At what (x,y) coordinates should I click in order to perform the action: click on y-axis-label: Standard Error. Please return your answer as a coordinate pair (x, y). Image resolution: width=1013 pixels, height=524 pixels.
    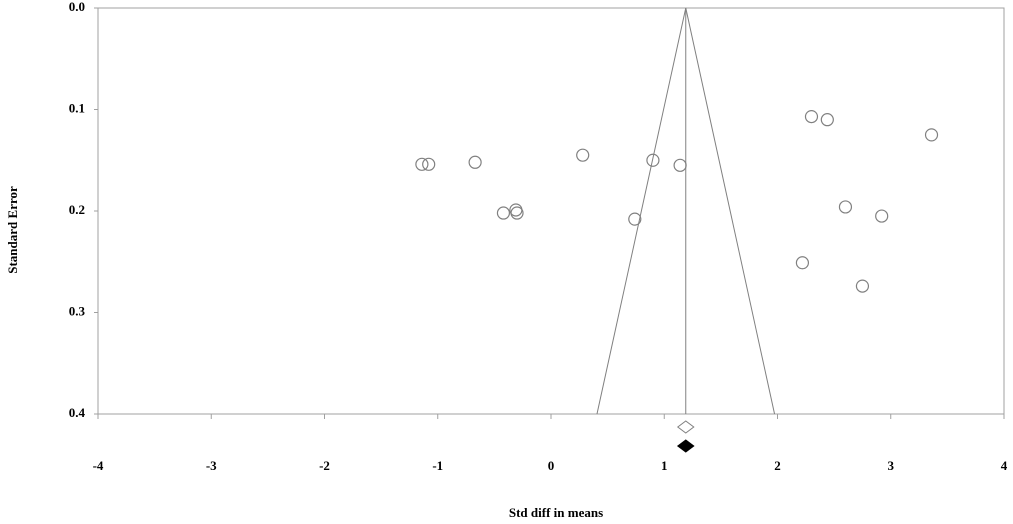
    Looking at the image, I should click on (12, 230).